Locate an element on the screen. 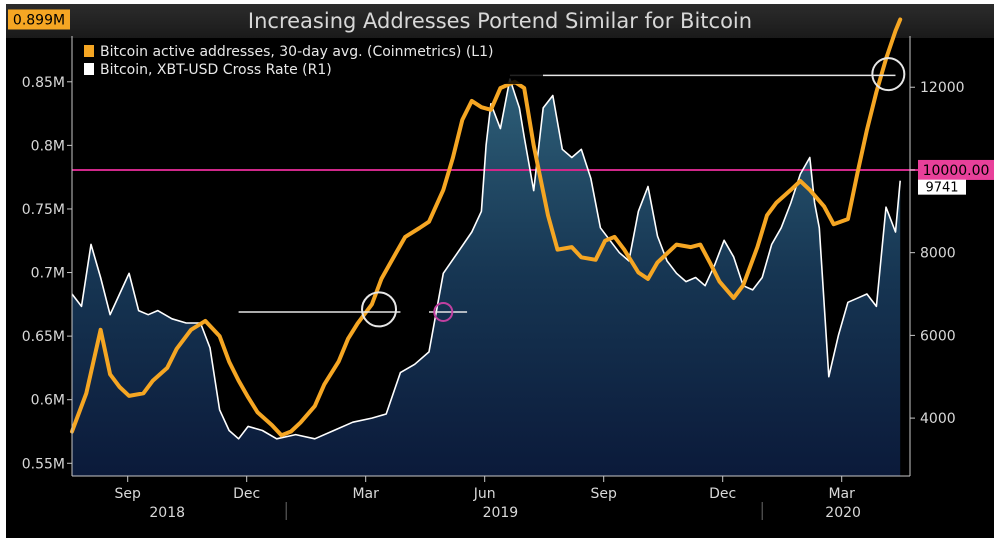 The width and height of the screenshot is (1000, 542). legend-entry: Bitcoin, XBT-USD Cross Rate (R1) is located at coordinates (216, 70).